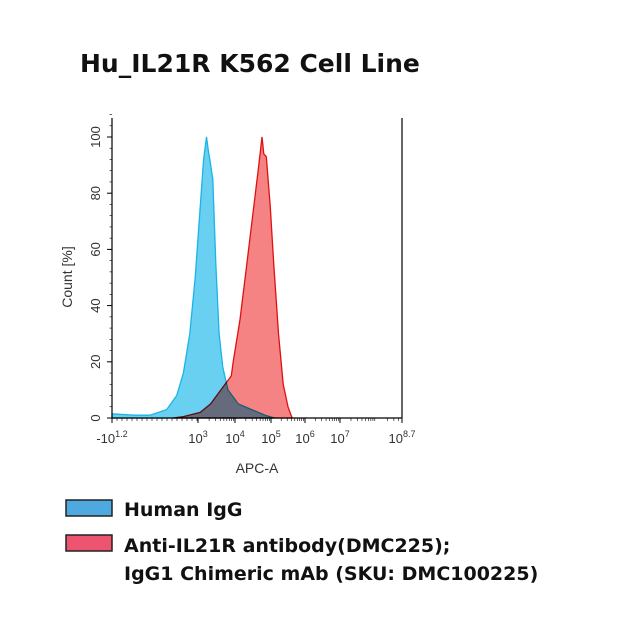 This screenshot has width=633, height=633. What do you see at coordinates (89, 543) in the screenshot?
I see `legend-swatch-anti-il21r` at bounding box center [89, 543].